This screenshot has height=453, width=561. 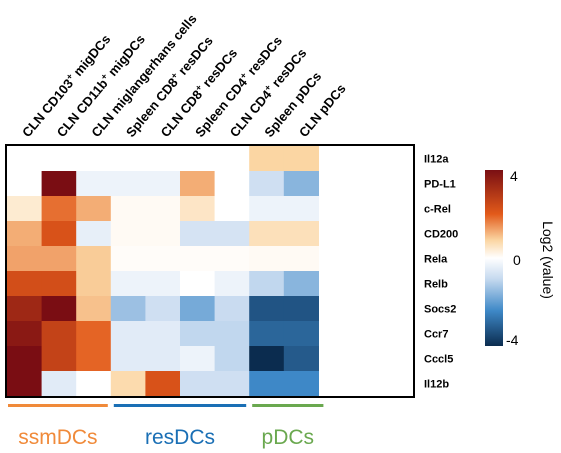 What do you see at coordinates (437, 210) in the screenshot?
I see `row-label: c-Rel` at bounding box center [437, 210].